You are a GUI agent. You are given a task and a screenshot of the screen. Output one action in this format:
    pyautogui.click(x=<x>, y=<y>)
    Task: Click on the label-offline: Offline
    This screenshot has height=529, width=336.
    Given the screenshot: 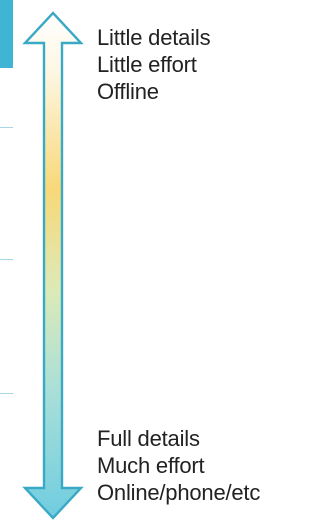 What is the action you would take?
    pyautogui.click(x=153, y=91)
    